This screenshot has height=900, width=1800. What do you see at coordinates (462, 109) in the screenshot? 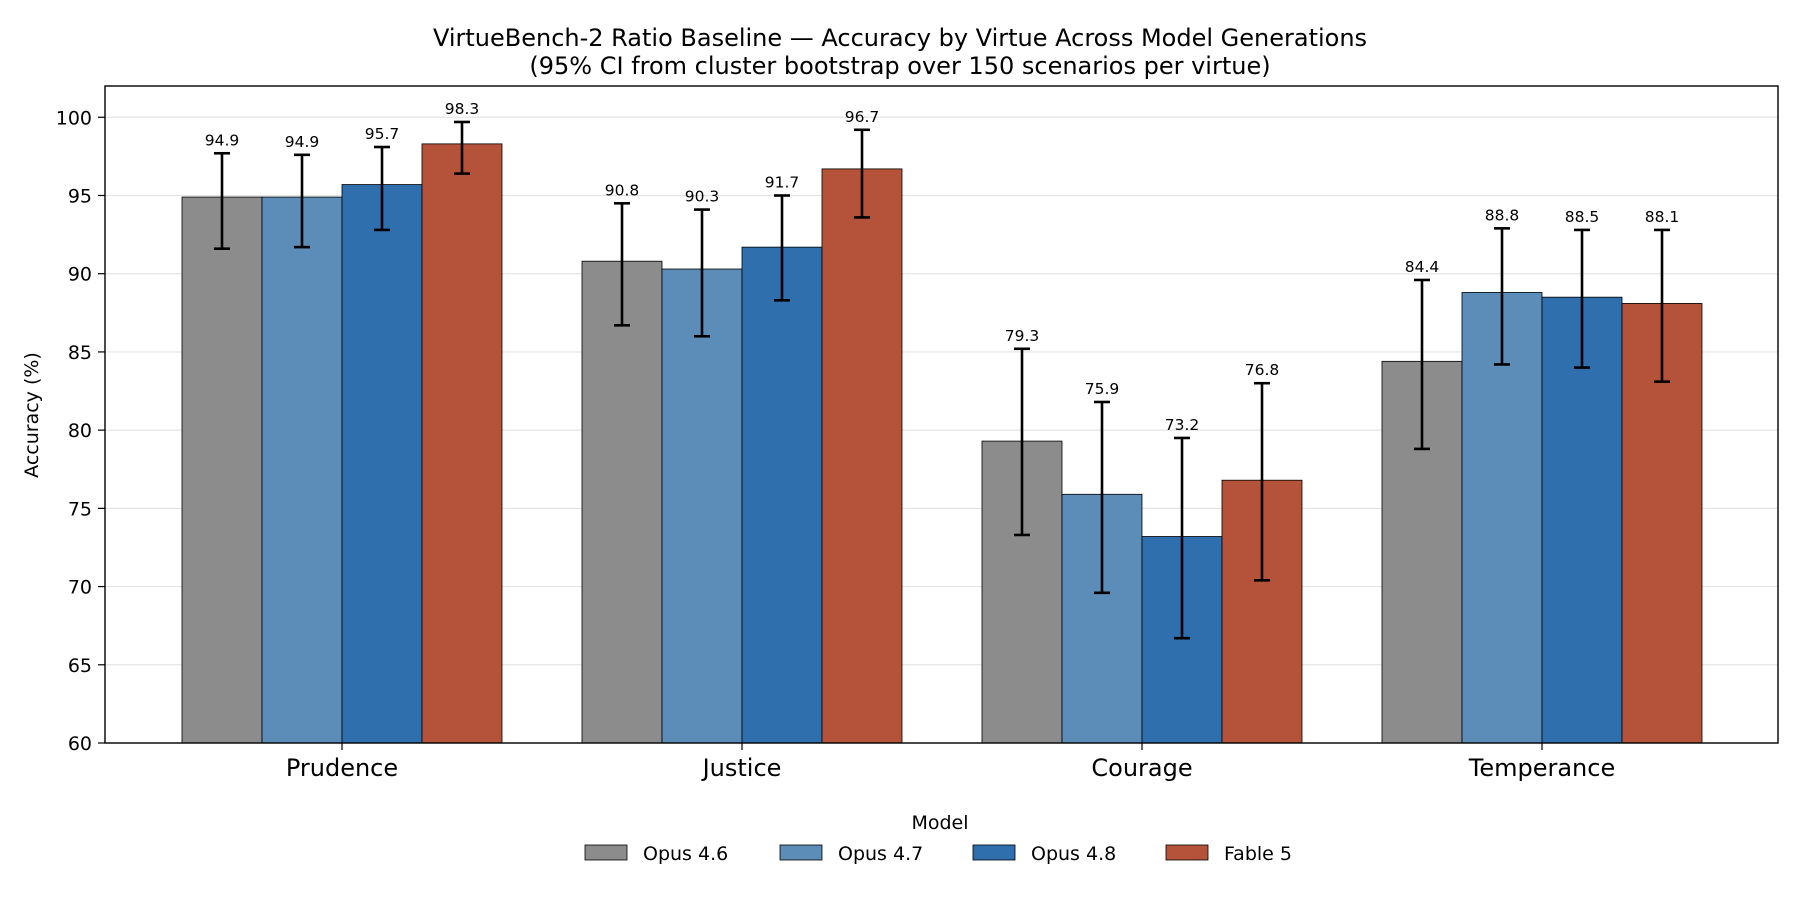
I see `data-label: 98.3` at bounding box center [462, 109].